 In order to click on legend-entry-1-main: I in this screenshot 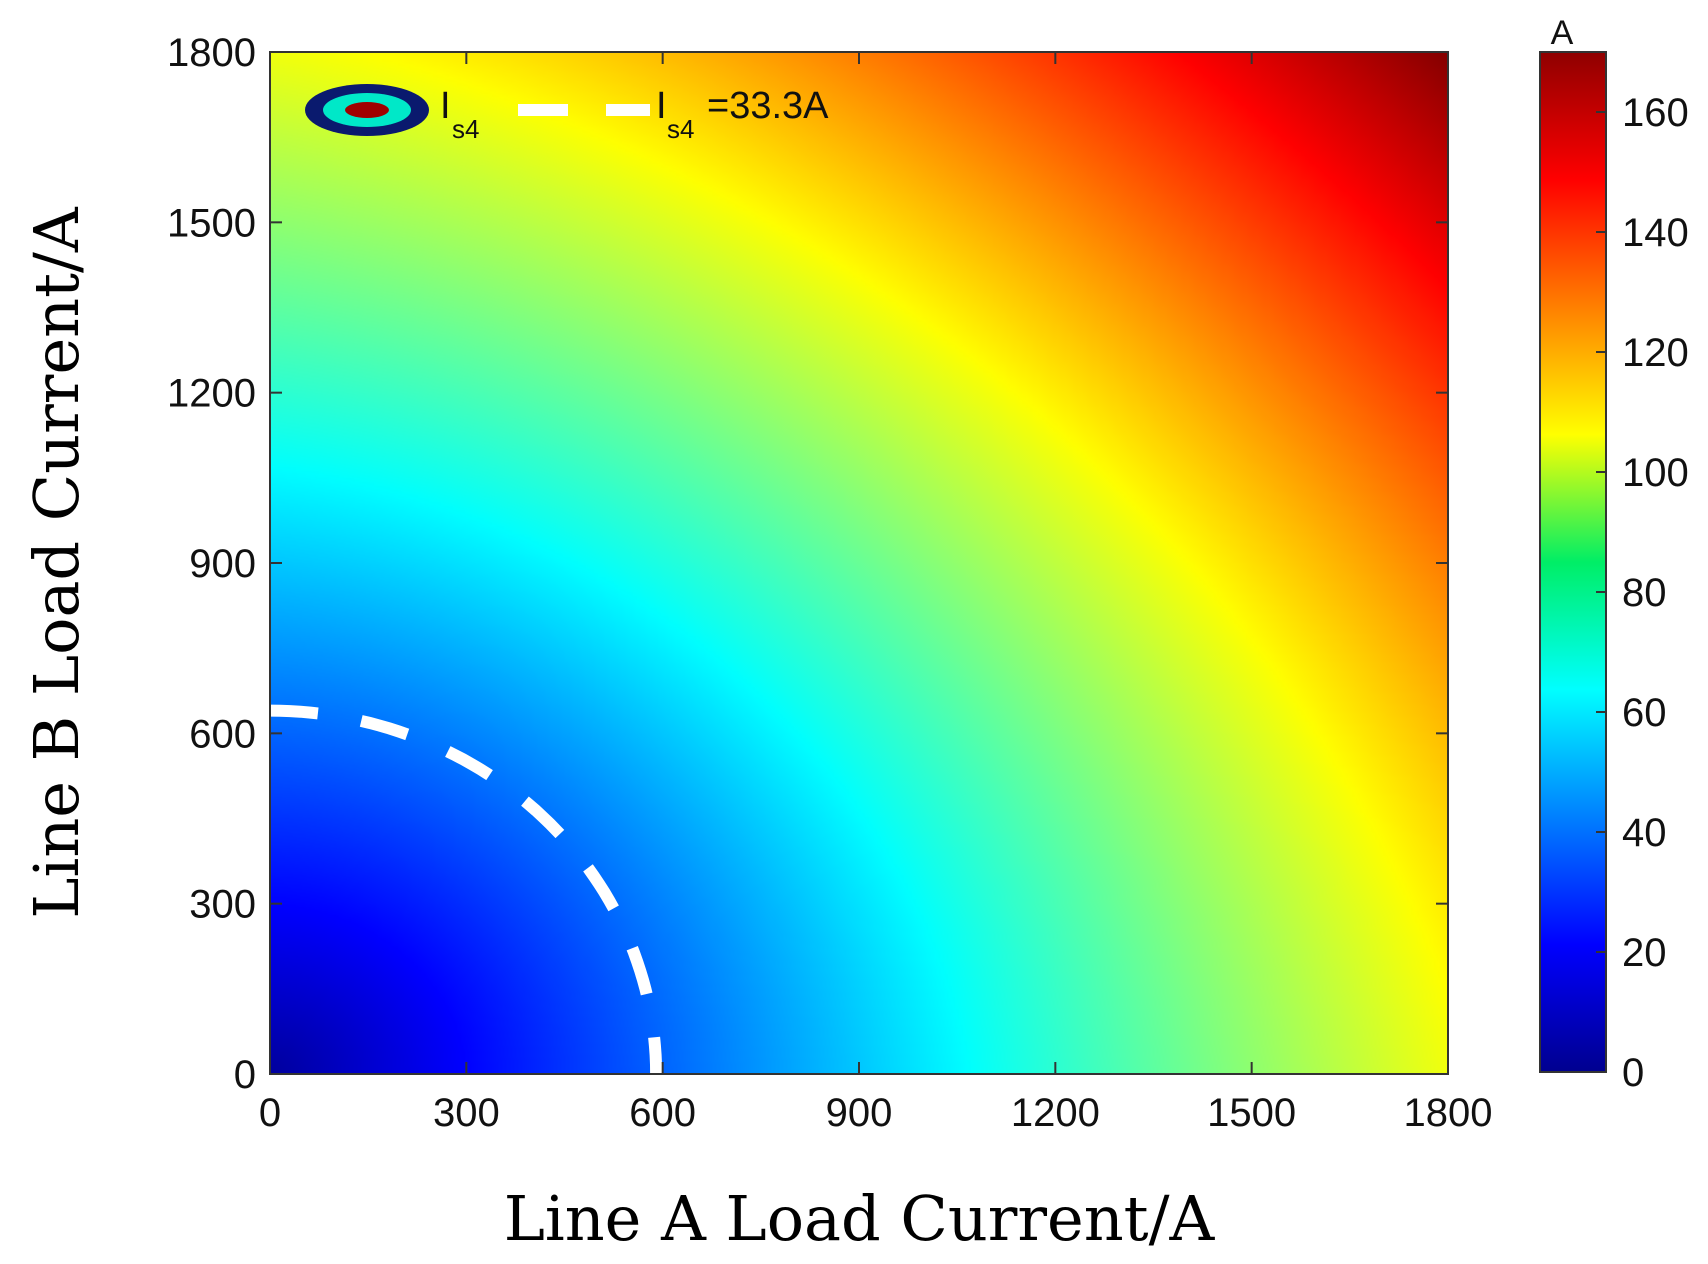, I will do `click(445, 106)`.